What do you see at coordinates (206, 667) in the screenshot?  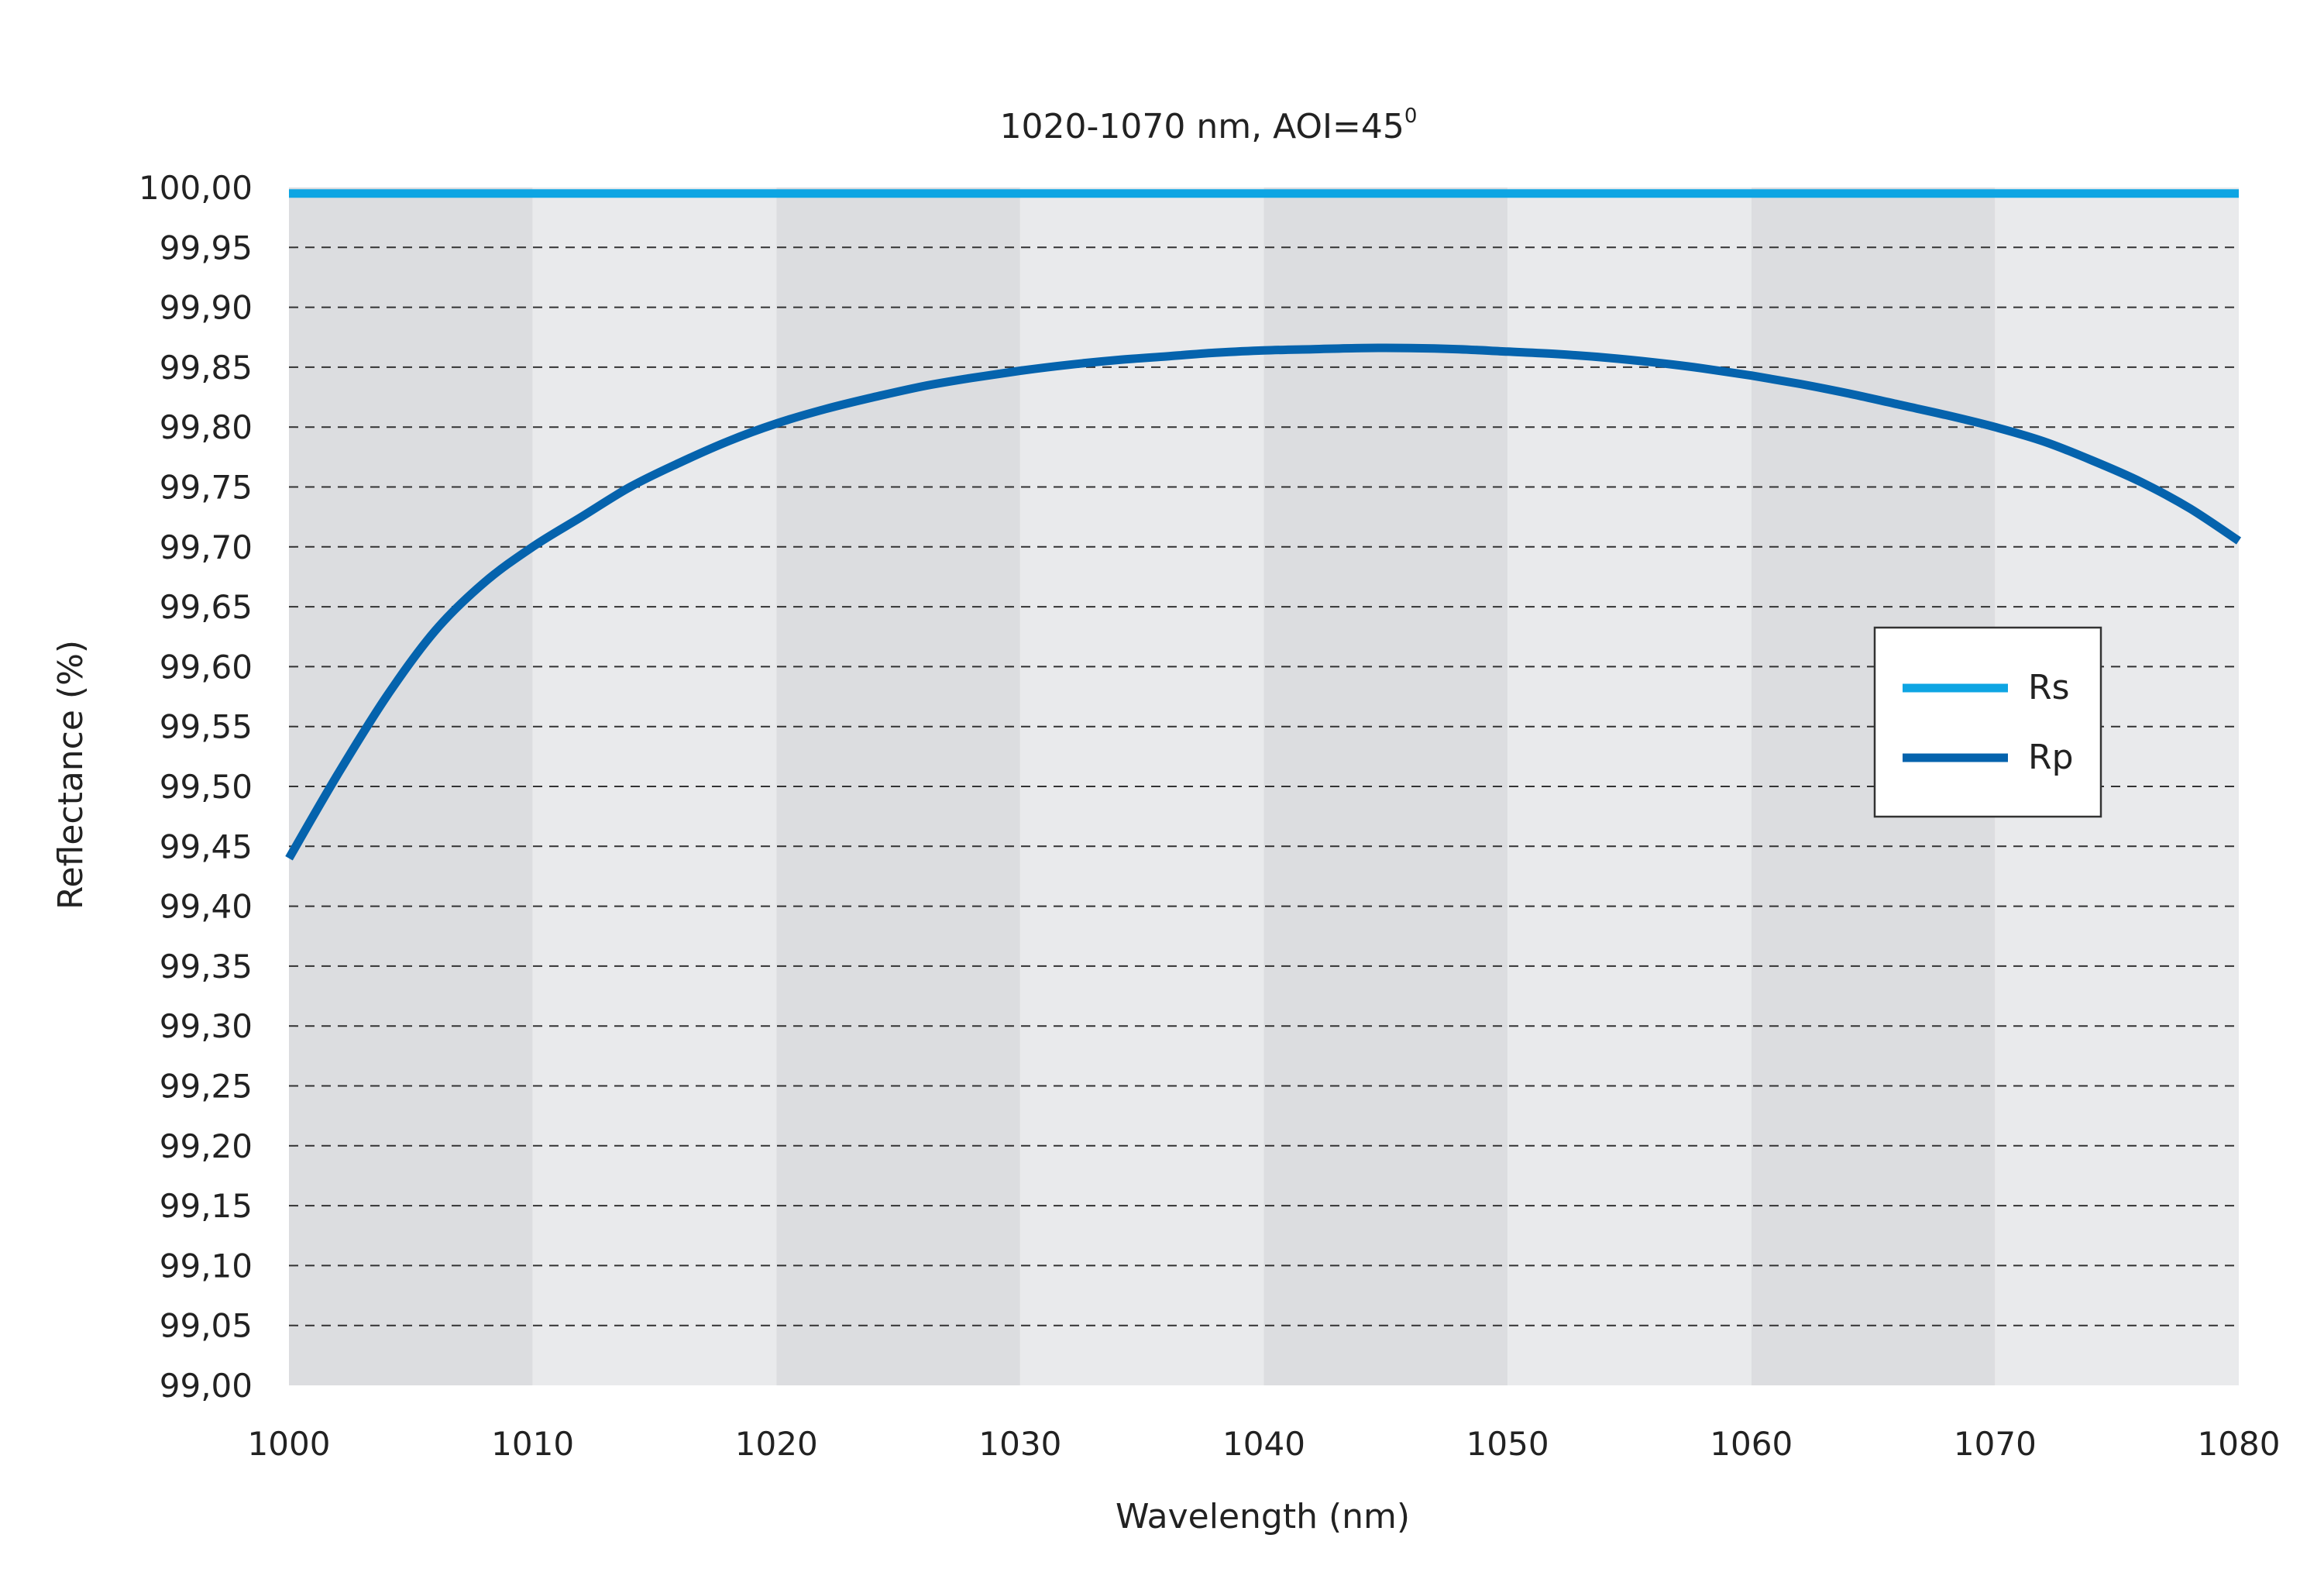 I see `y-tick-label: 99,60` at bounding box center [206, 667].